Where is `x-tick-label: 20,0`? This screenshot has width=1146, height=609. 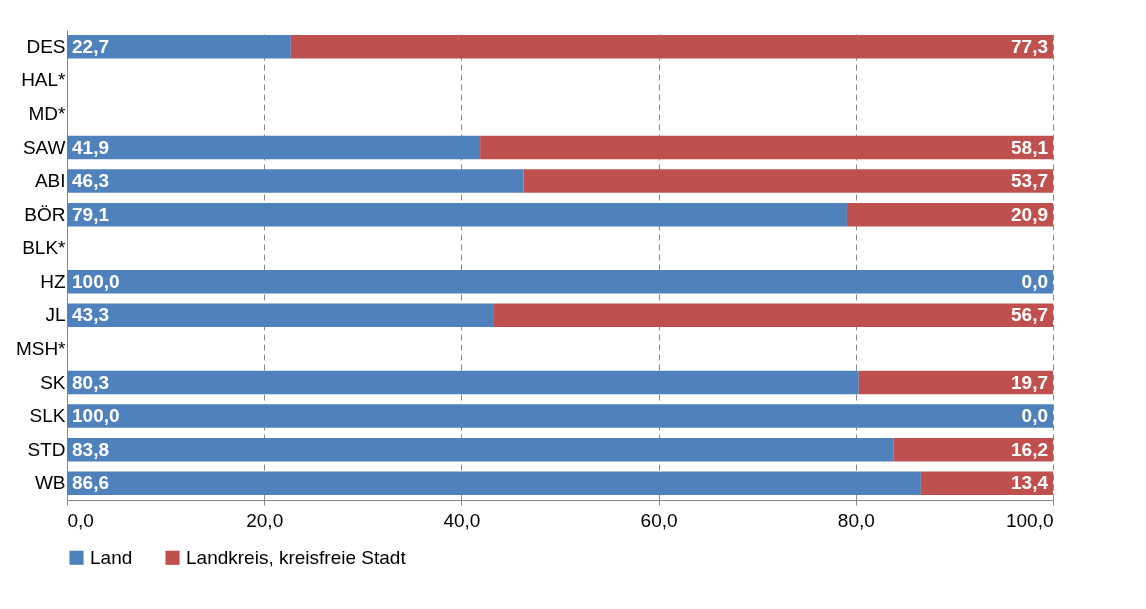 x-tick-label: 20,0 is located at coordinates (265, 520).